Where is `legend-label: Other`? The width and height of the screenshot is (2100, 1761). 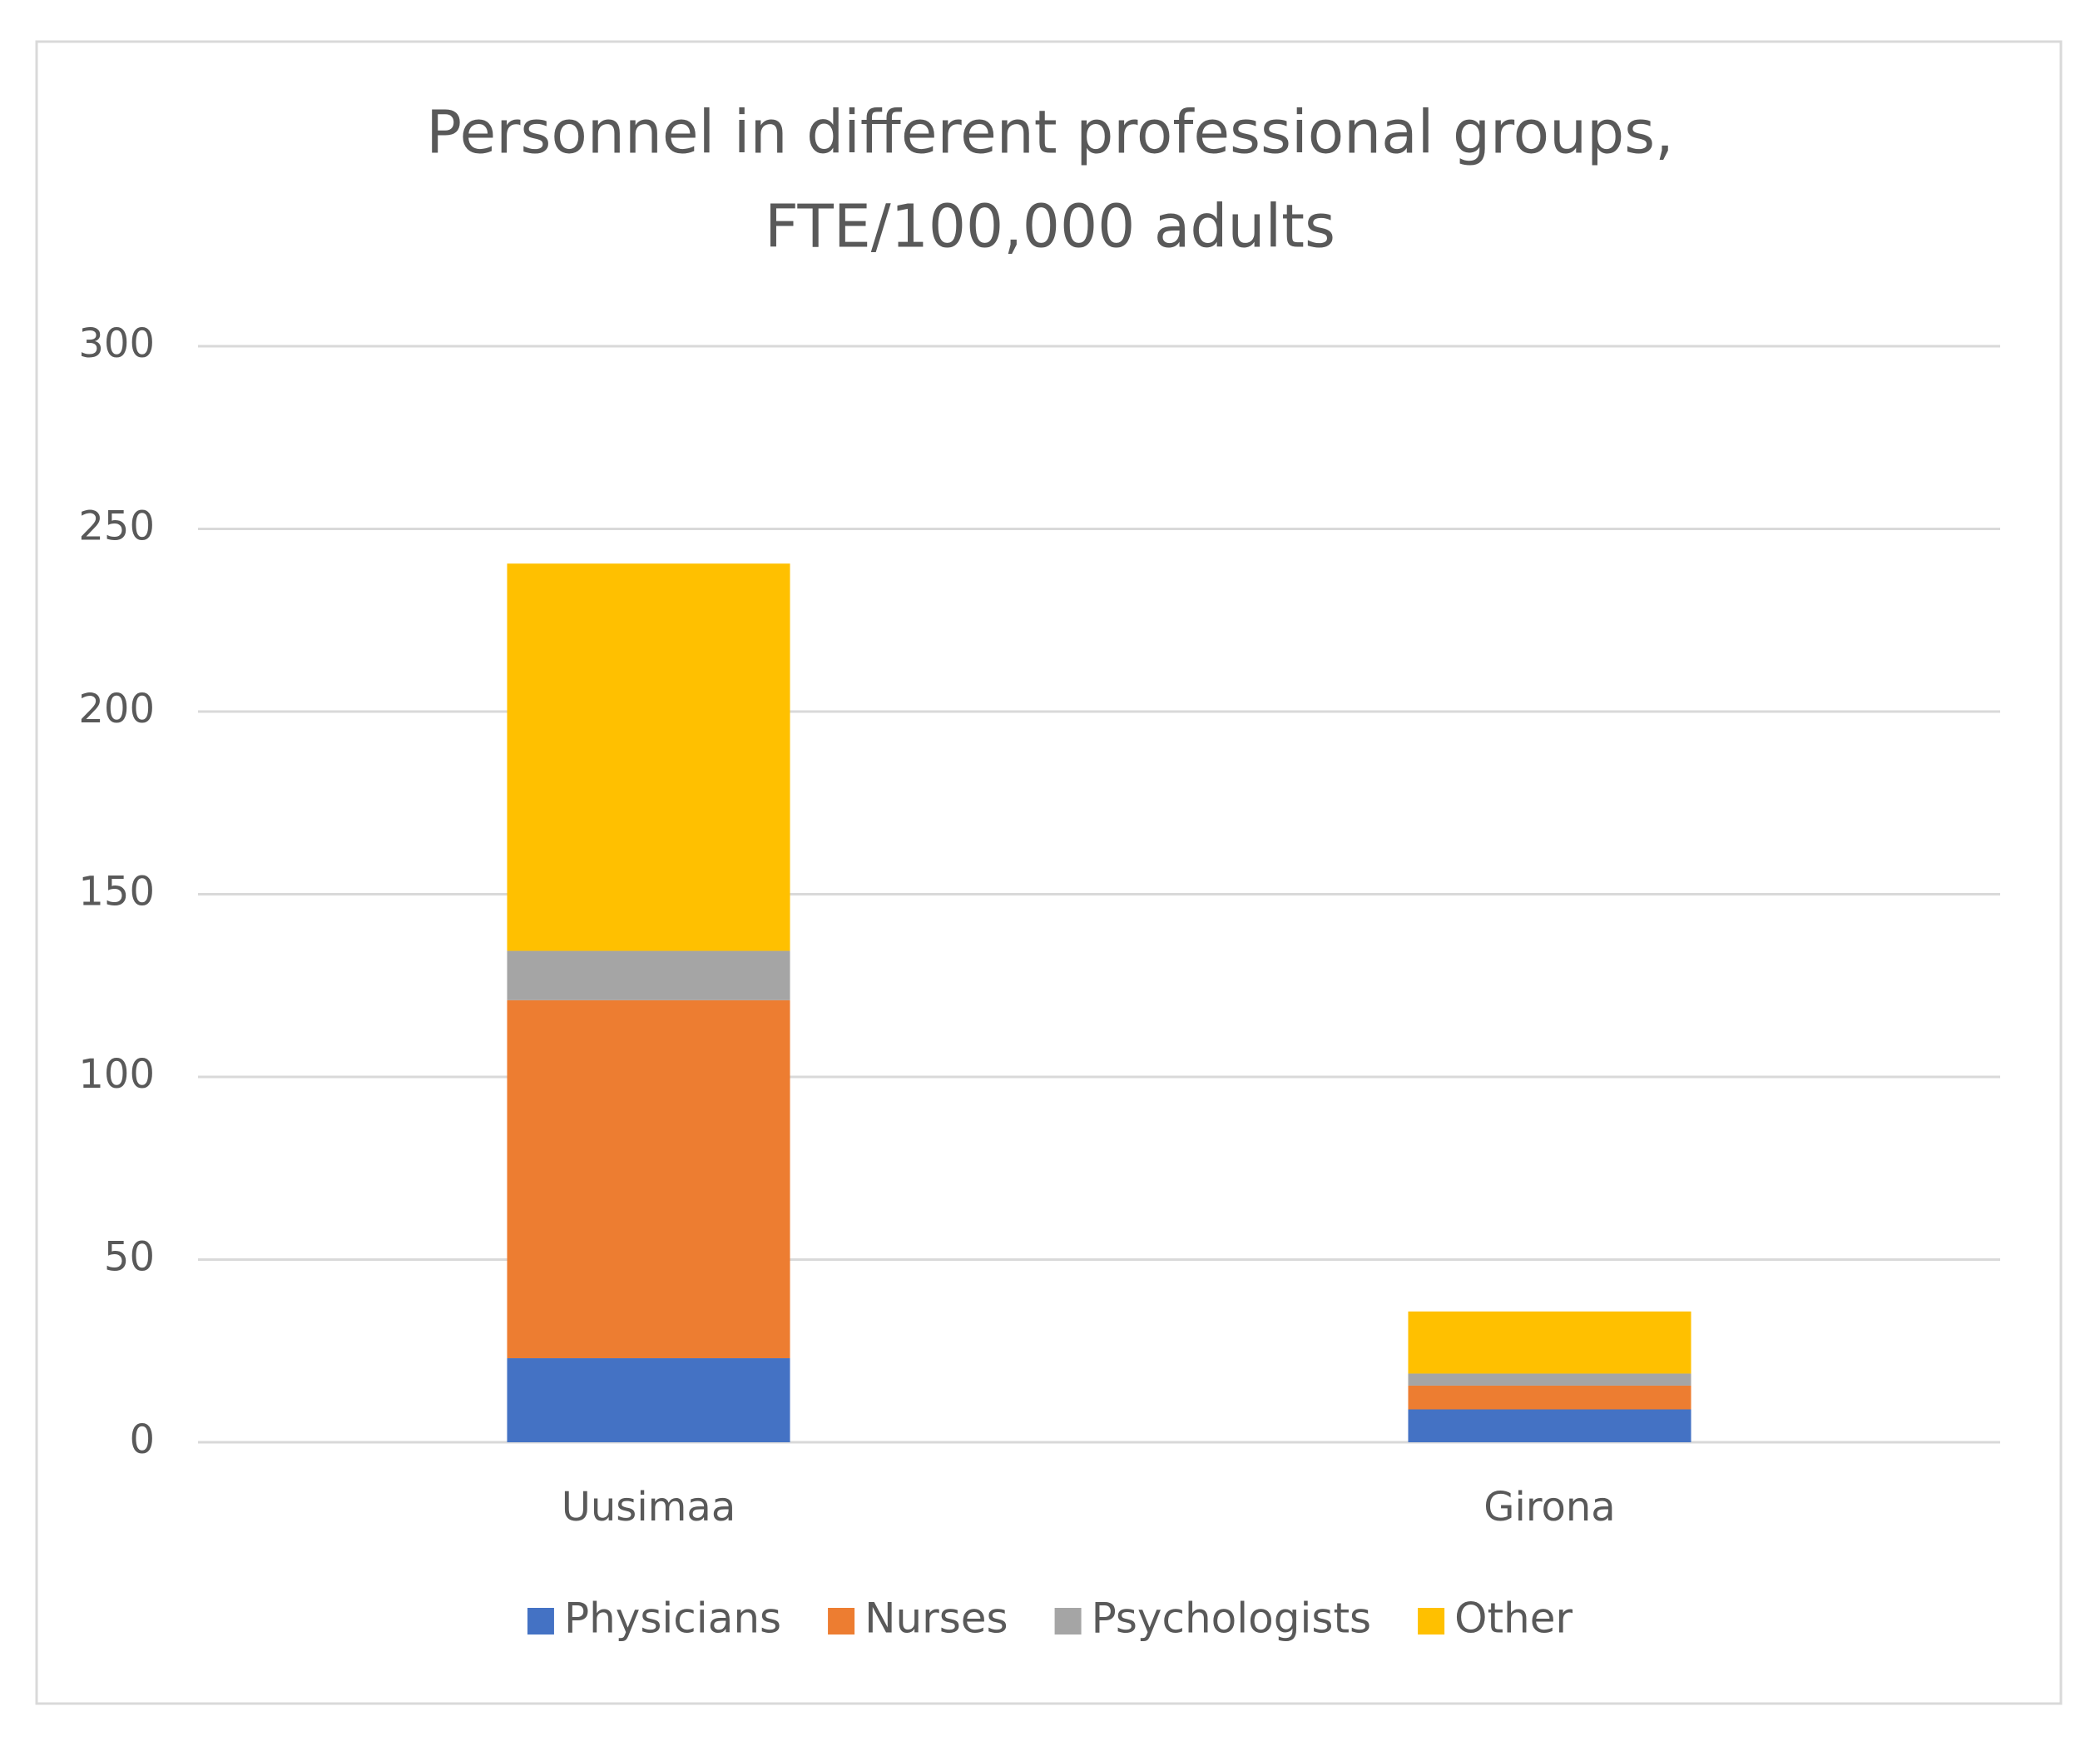 legend-label: Other is located at coordinates (1513, 1619).